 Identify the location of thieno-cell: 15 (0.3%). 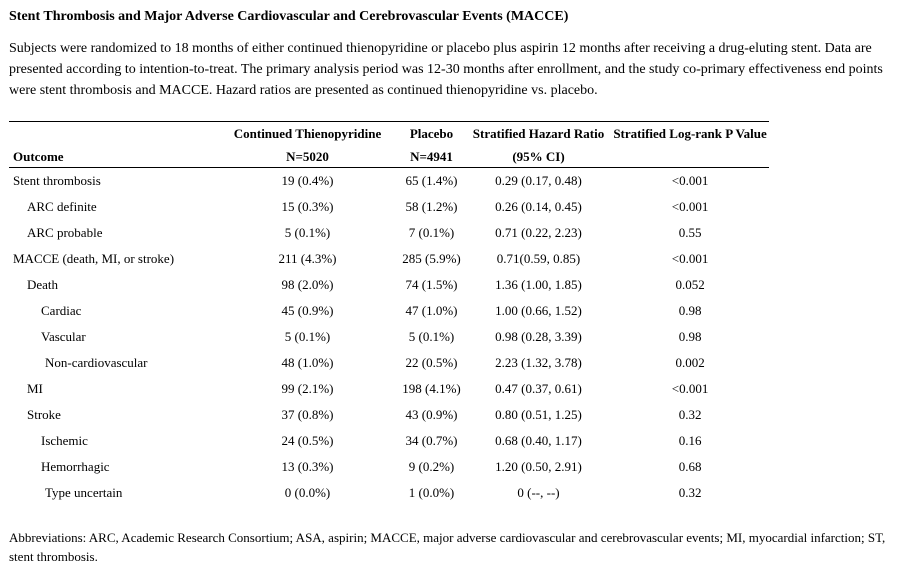
(307, 206).